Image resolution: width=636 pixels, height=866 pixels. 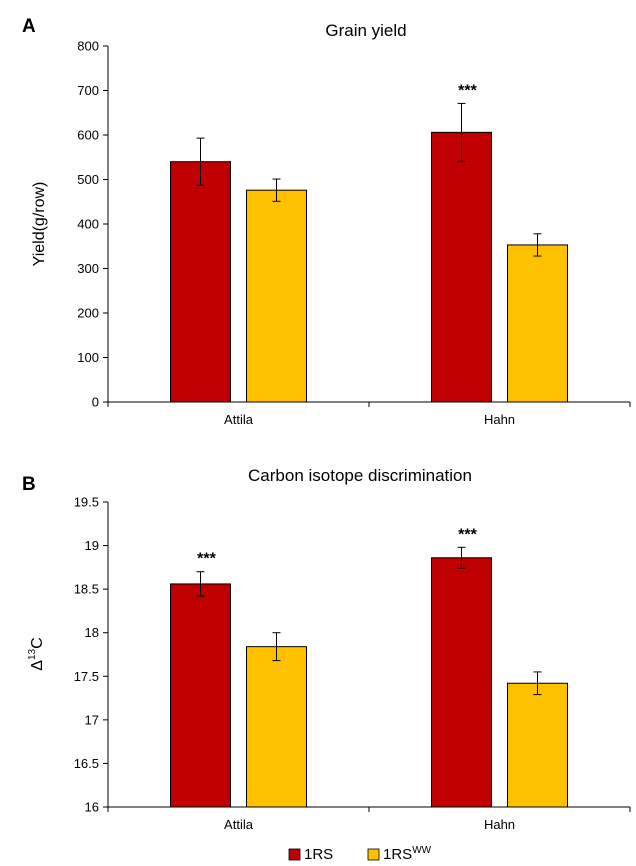 What do you see at coordinates (407, 854) in the screenshot?
I see `legend-label-1rsww: 1RSWW` at bounding box center [407, 854].